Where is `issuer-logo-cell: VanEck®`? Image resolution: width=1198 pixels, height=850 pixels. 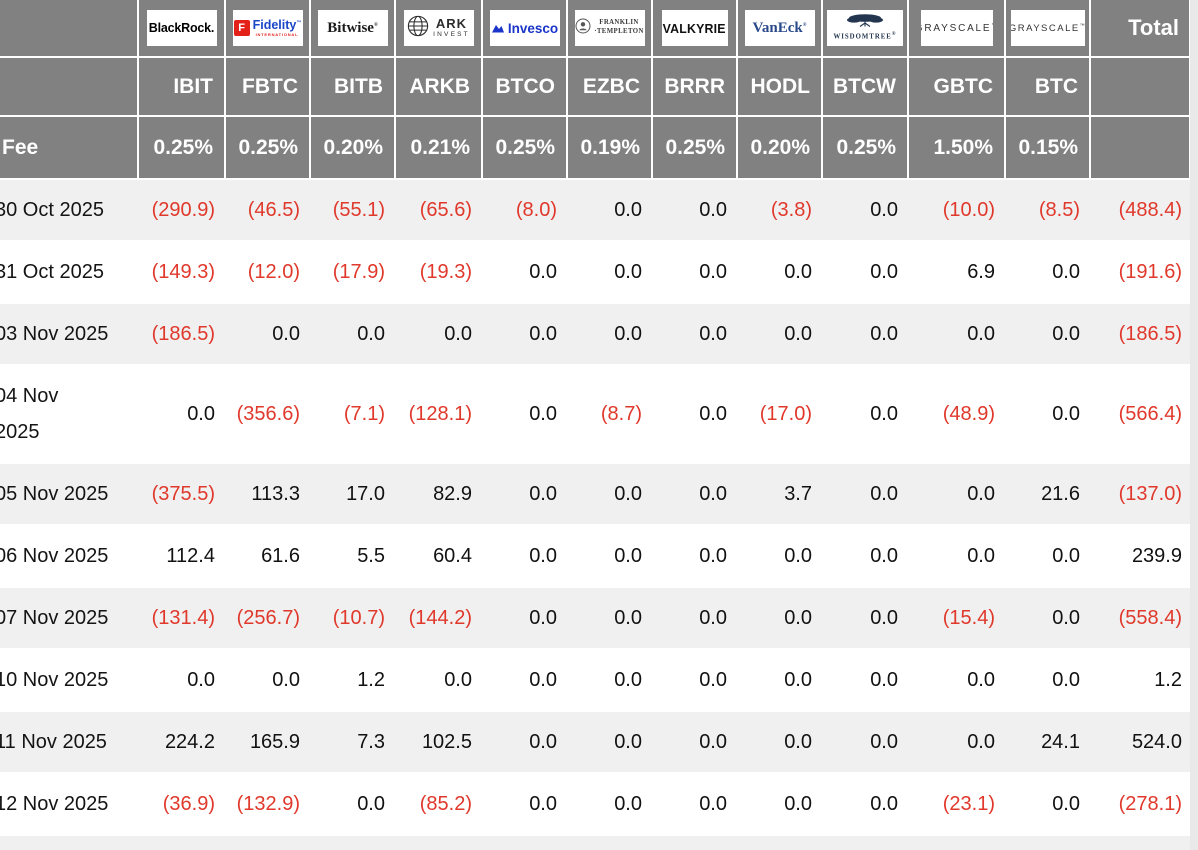
issuer-logo-cell: VanEck® is located at coordinates (780, 29).